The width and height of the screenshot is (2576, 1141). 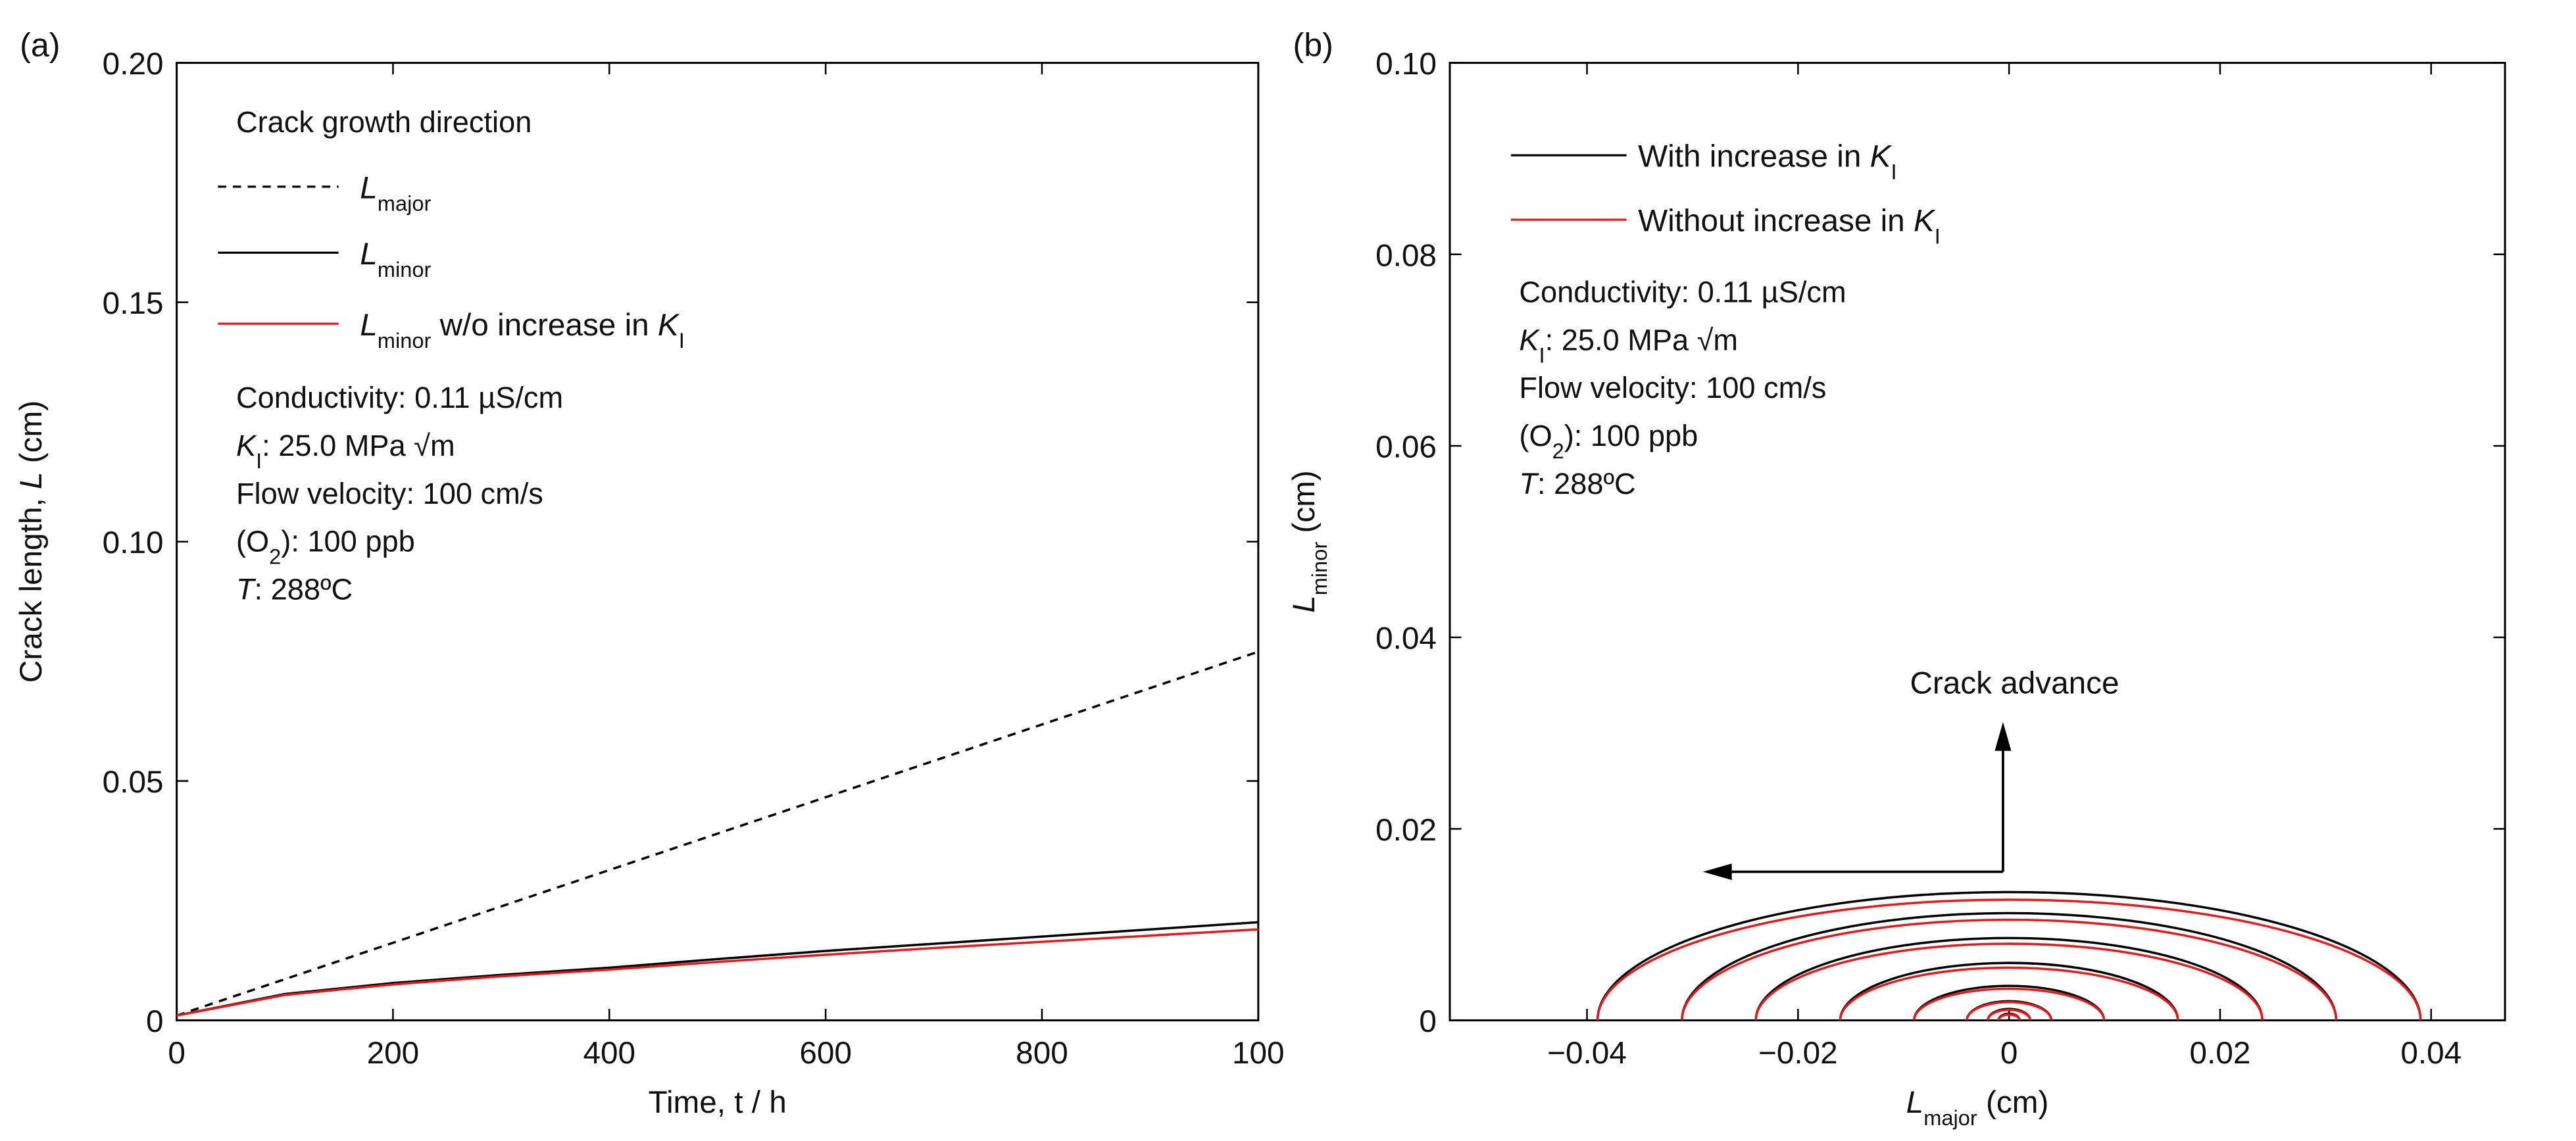 What do you see at coordinates (405, 340) in the screenshot?
I see `text-part: minor` at bounding box center [405, 340].